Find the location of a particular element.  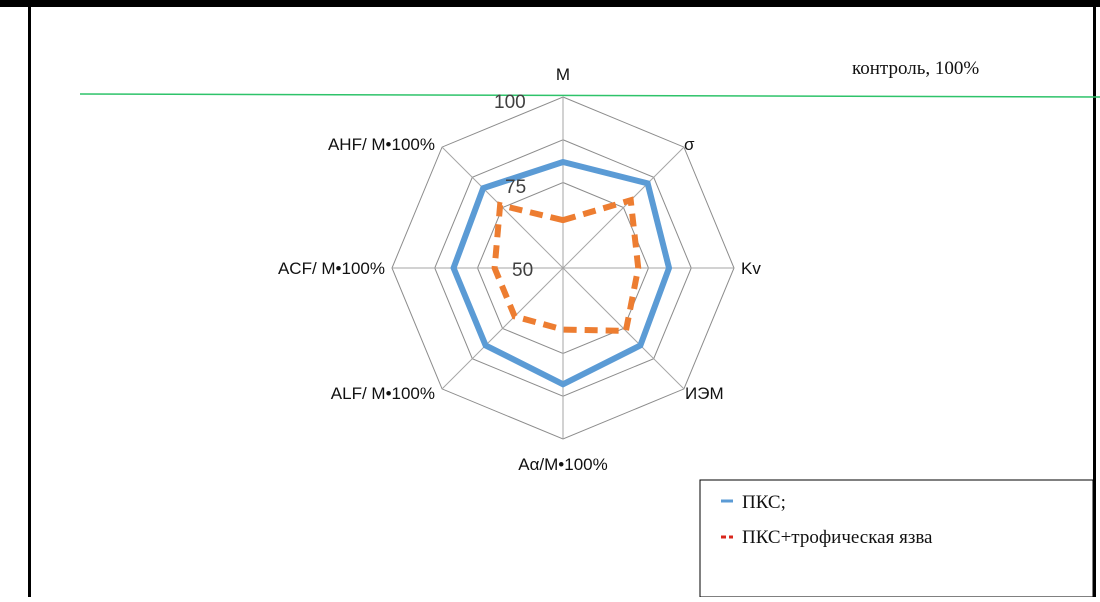

reference-line-label: контроль, 100% is located at coordinates (915, 68).